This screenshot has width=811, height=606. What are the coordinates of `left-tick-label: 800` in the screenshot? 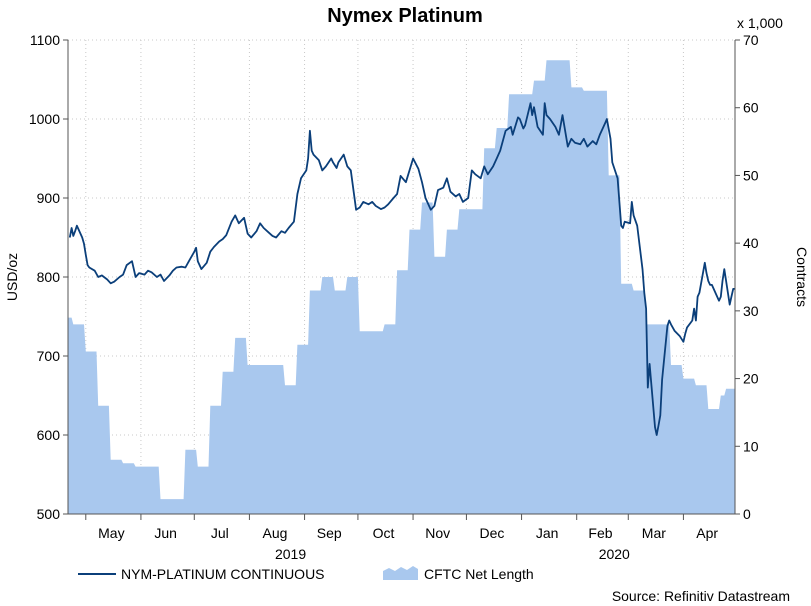 It's located at (49, 277).